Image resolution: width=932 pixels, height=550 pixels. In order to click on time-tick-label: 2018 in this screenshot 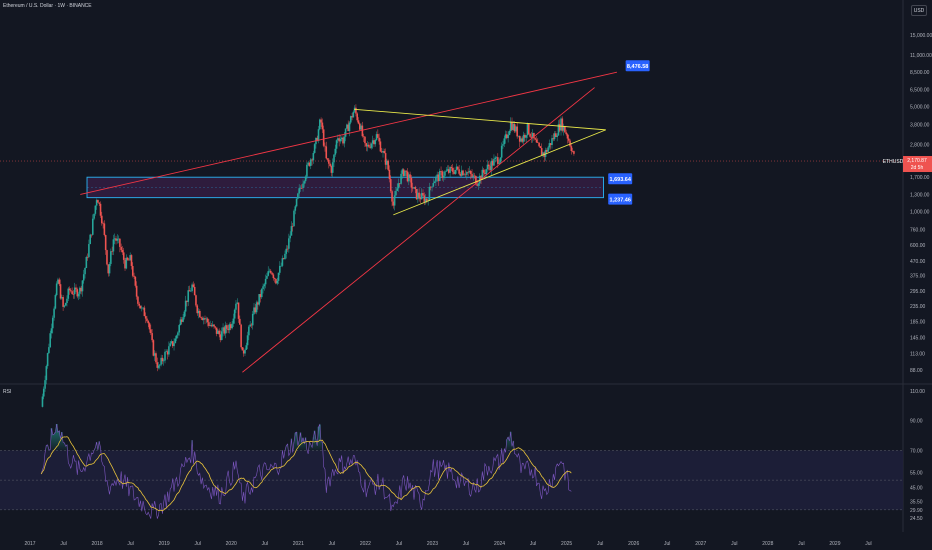, I will do `click(97, 544)`.